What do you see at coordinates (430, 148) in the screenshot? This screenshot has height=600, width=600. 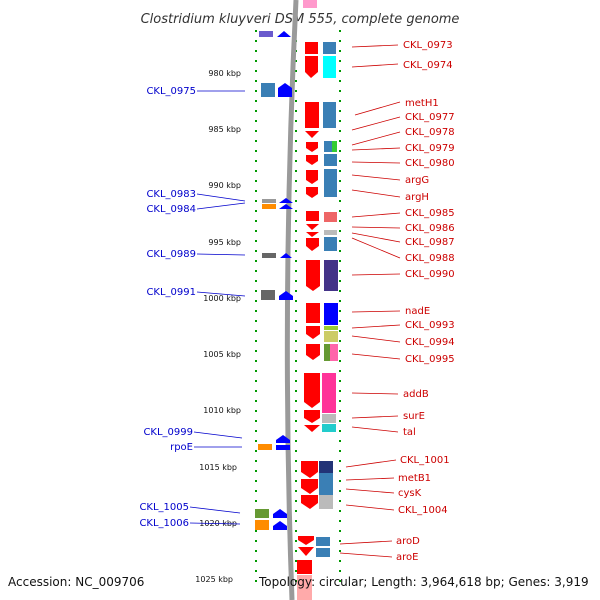 I see `gene-label: CKL_0979` at bounding box center [430, 148].